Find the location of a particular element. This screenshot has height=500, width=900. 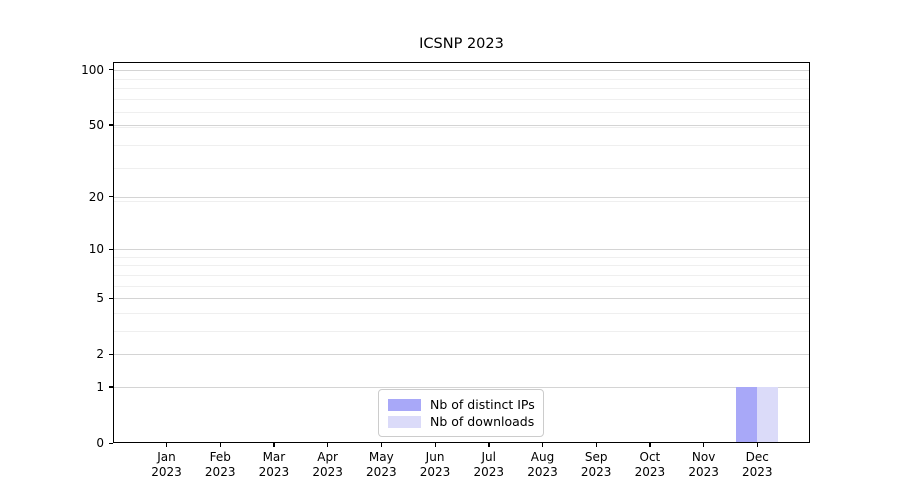

legend-label-downloads: Nb of downloads is located at coordinates (482, 421).